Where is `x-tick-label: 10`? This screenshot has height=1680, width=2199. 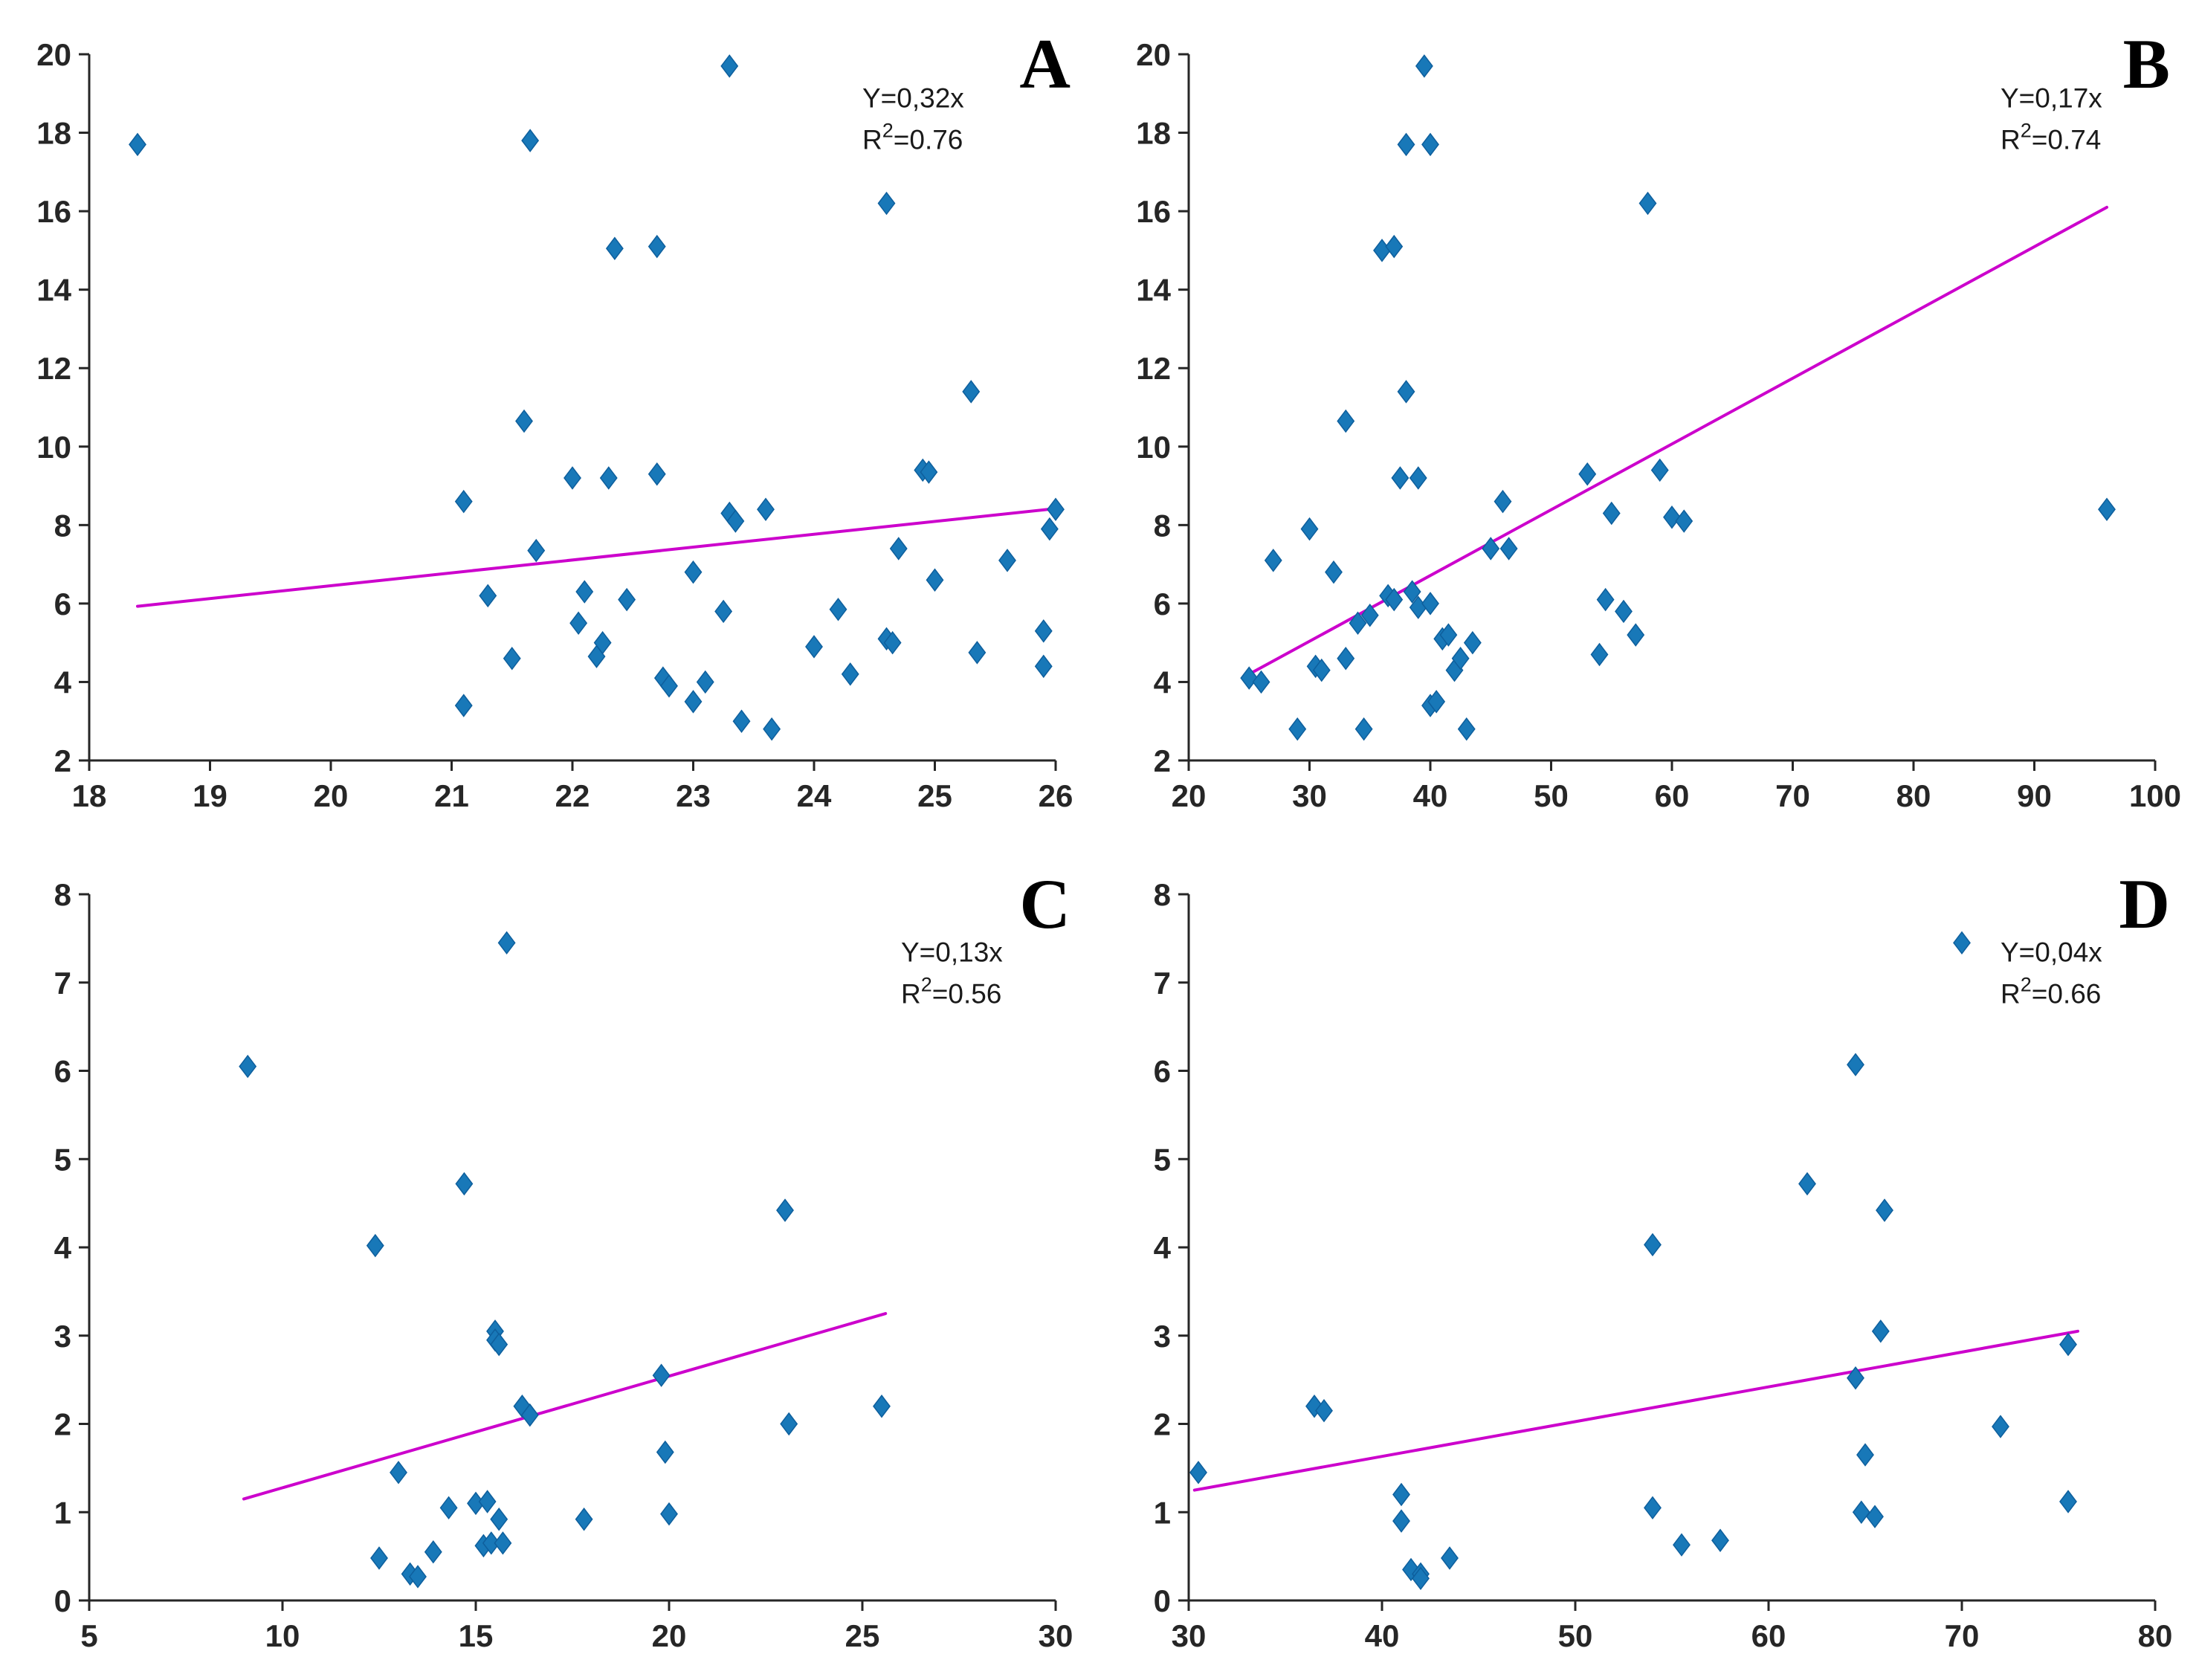
x-tick-label: 10 is located at coordinates (282, 1636).